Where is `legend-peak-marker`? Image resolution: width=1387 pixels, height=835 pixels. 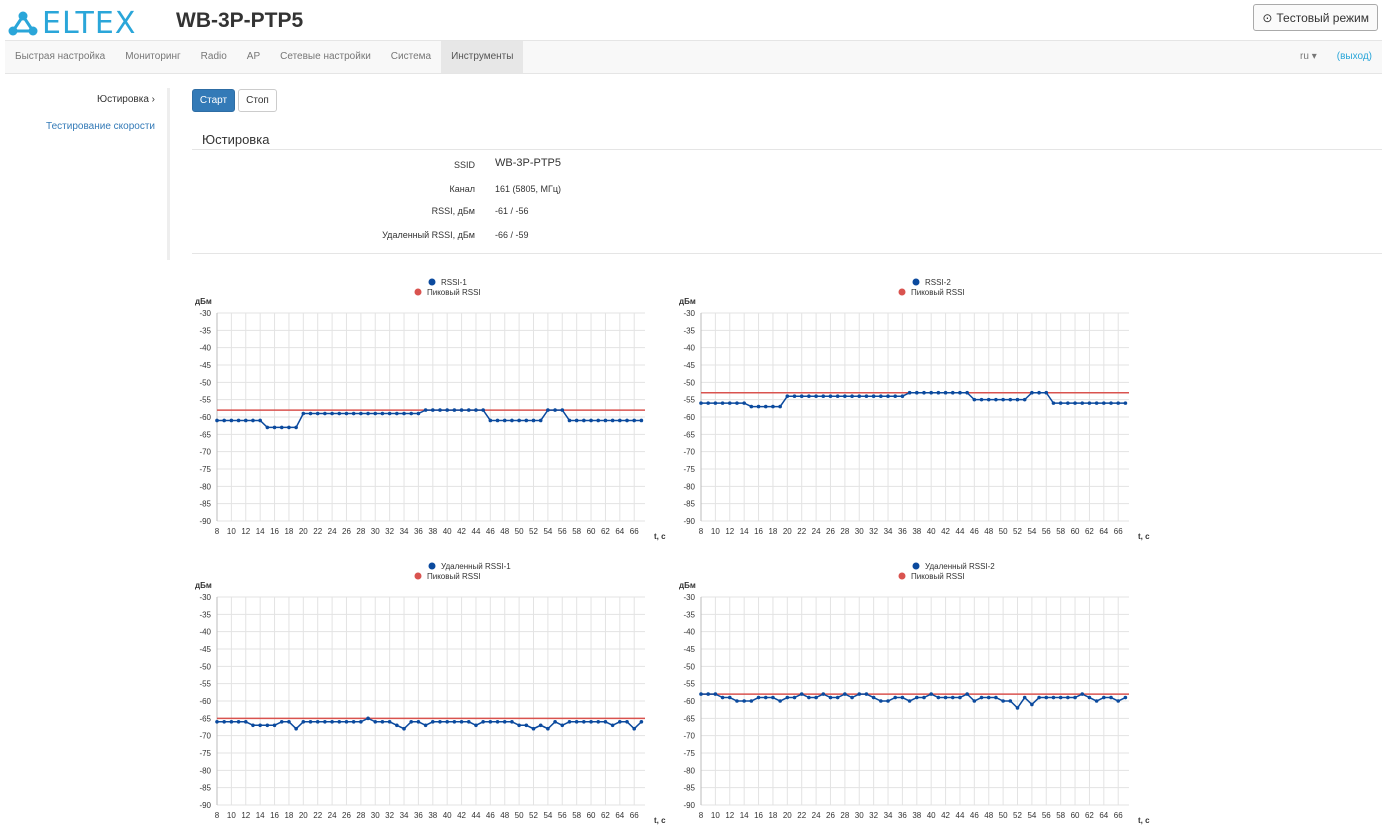
legend-peak-marker is located at coordinates (418, 292).